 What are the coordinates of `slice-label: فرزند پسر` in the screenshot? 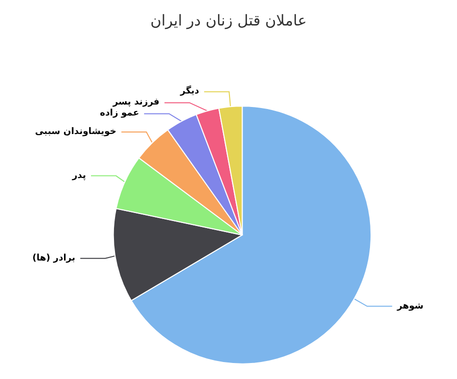 It's located at (136, 103).